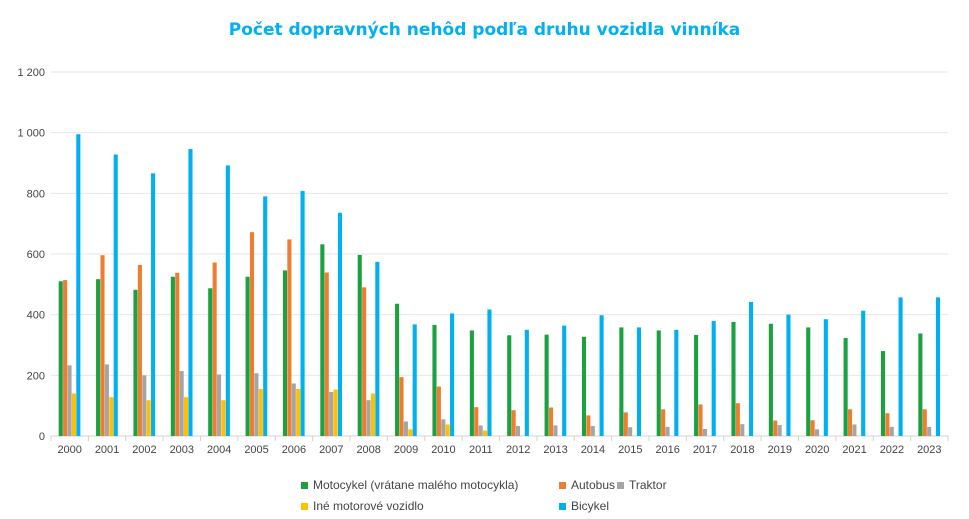 The height and width of the screenshot is (519, 969). I want to click on x-tick-label: 2018, so click(742, 450).